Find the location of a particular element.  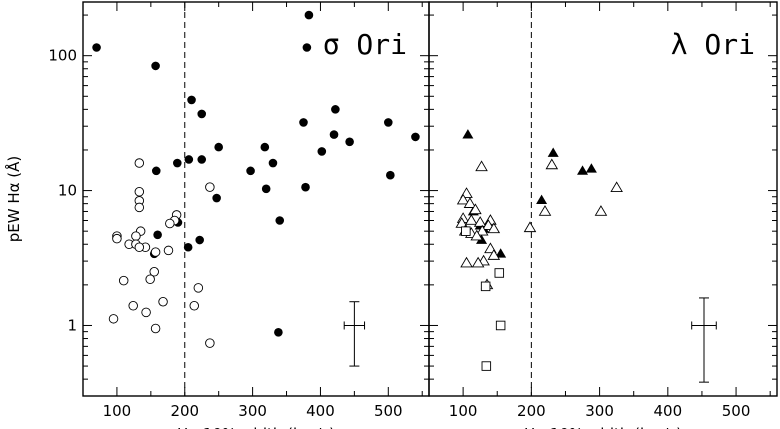

panel-label: λ Ori is located at coordinates (713, 44).